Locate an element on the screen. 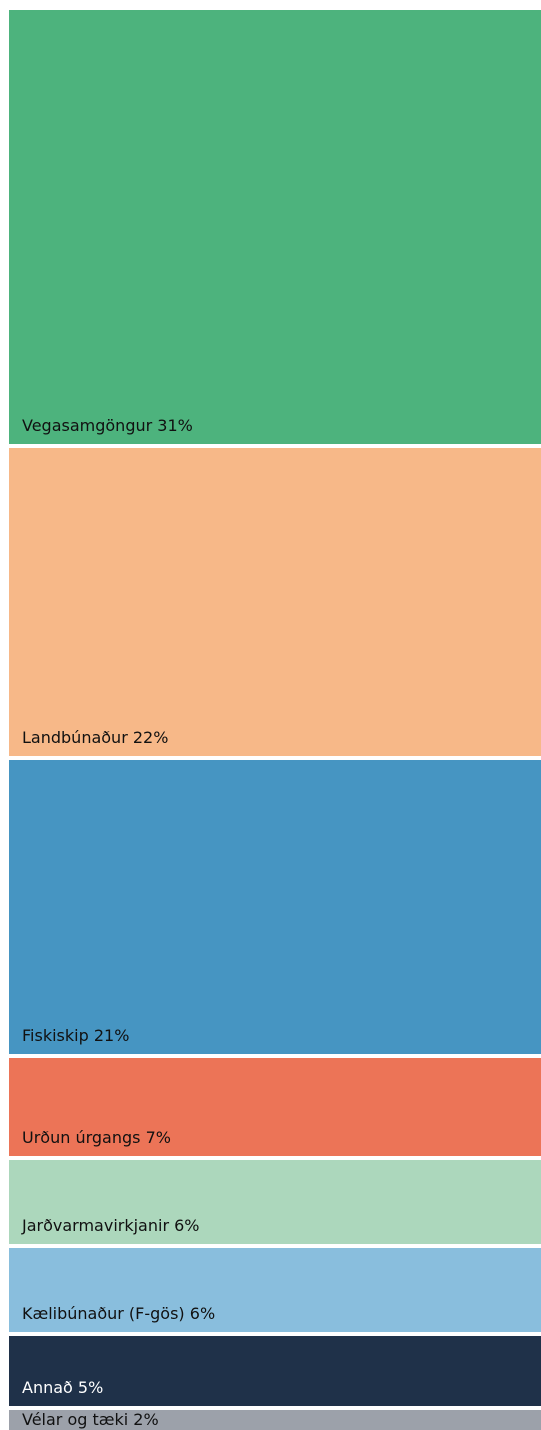  cell-label: Fiskiskip 21% is located at coordinates (75, 1035).